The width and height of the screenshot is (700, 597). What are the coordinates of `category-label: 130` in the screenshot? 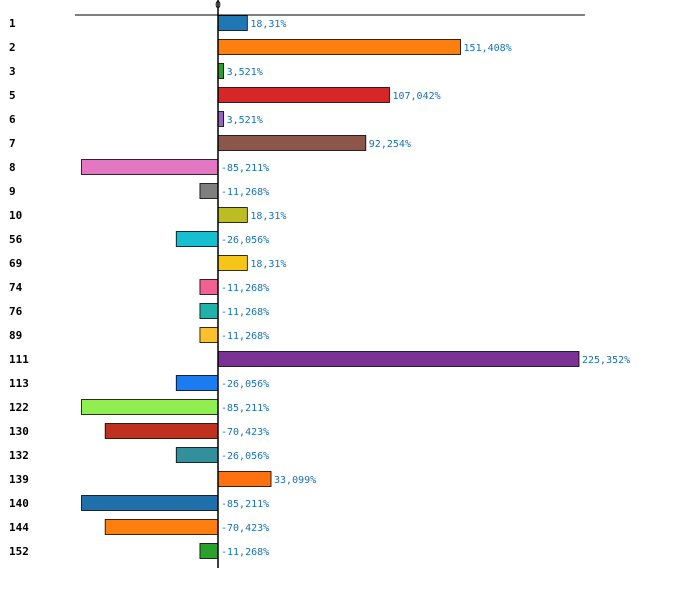 It's located at (19, 431).